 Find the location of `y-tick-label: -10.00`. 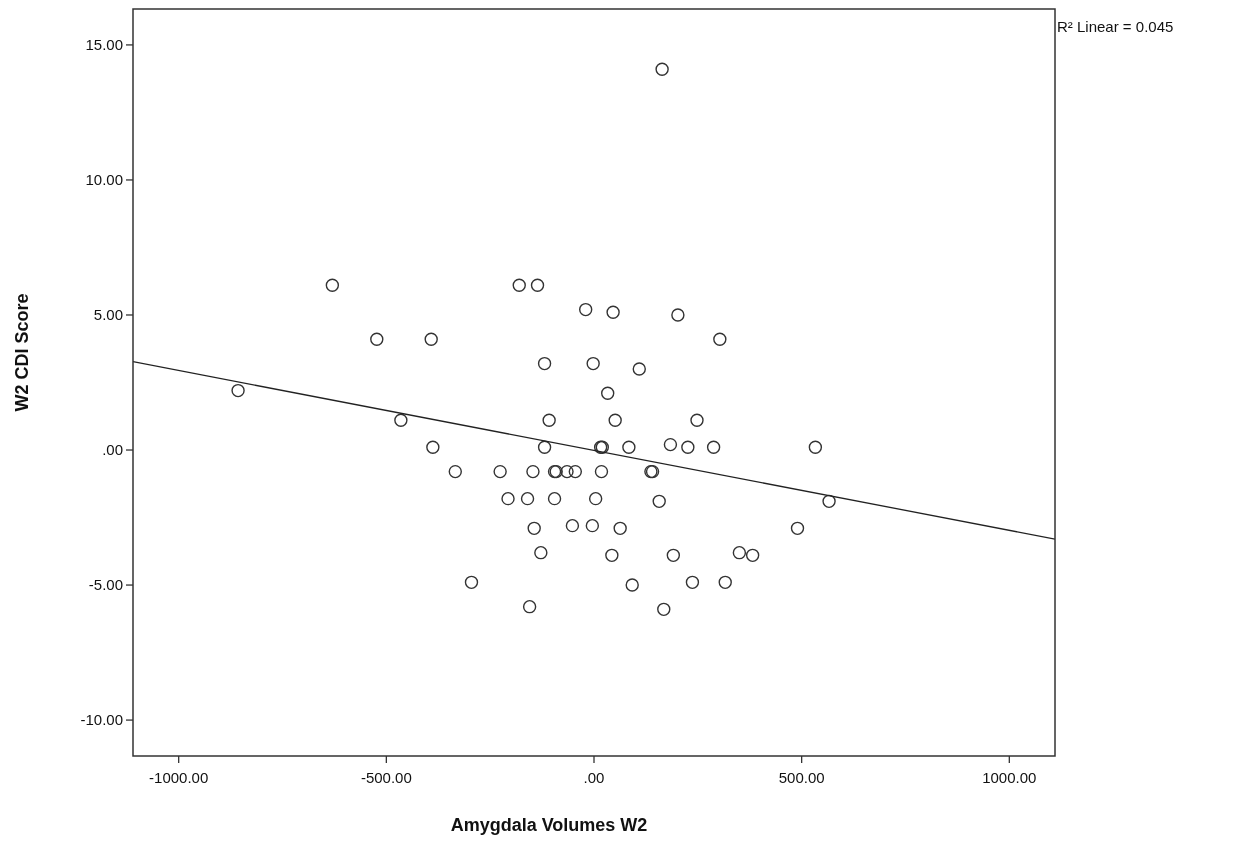

y-tick-label: -10.00 is located at coordinates (101, 720).